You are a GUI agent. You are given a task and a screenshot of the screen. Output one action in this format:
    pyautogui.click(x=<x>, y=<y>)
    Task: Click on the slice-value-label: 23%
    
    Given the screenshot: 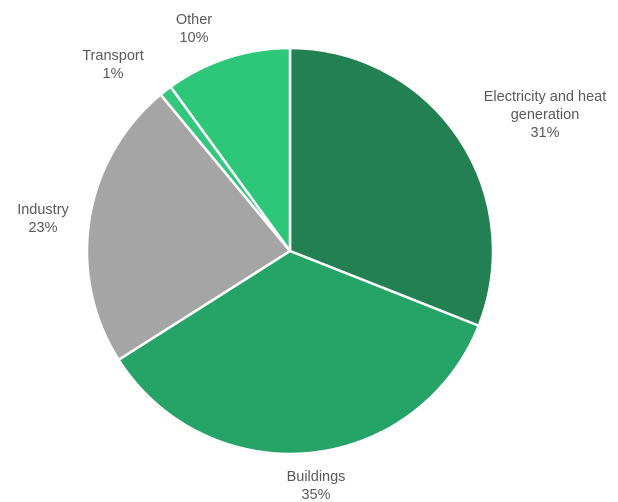 What is the action you would take?
    pyautogui.click(x=42, y=228)
    